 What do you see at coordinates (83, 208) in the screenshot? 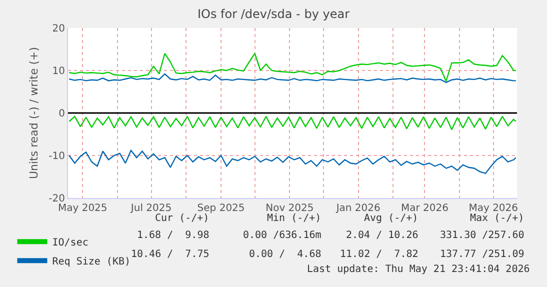
I see `x-tick-label: May 2025` at bounding box center [83, 208].